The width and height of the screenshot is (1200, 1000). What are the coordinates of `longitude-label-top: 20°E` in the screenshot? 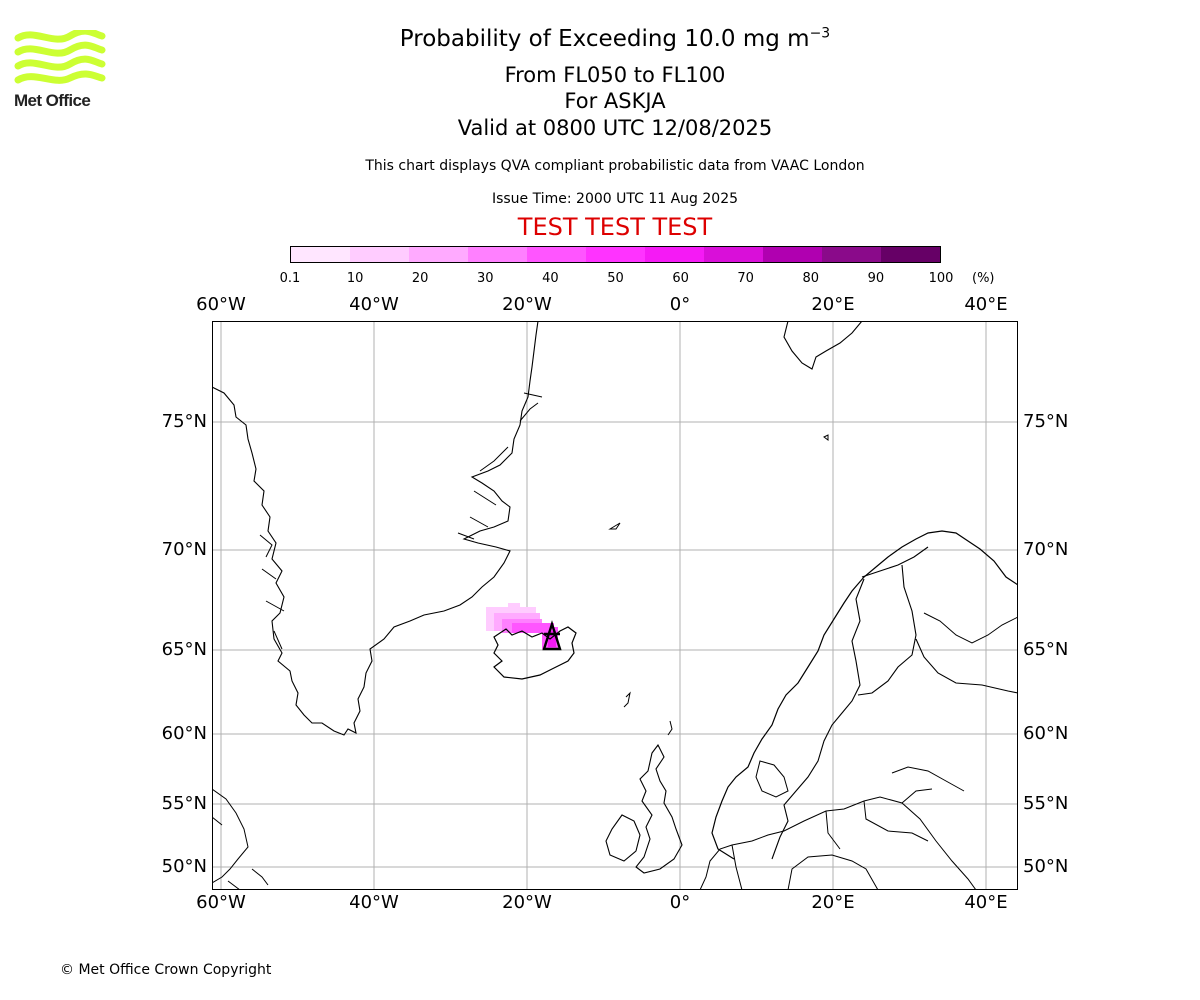 It's located at (833, 304).